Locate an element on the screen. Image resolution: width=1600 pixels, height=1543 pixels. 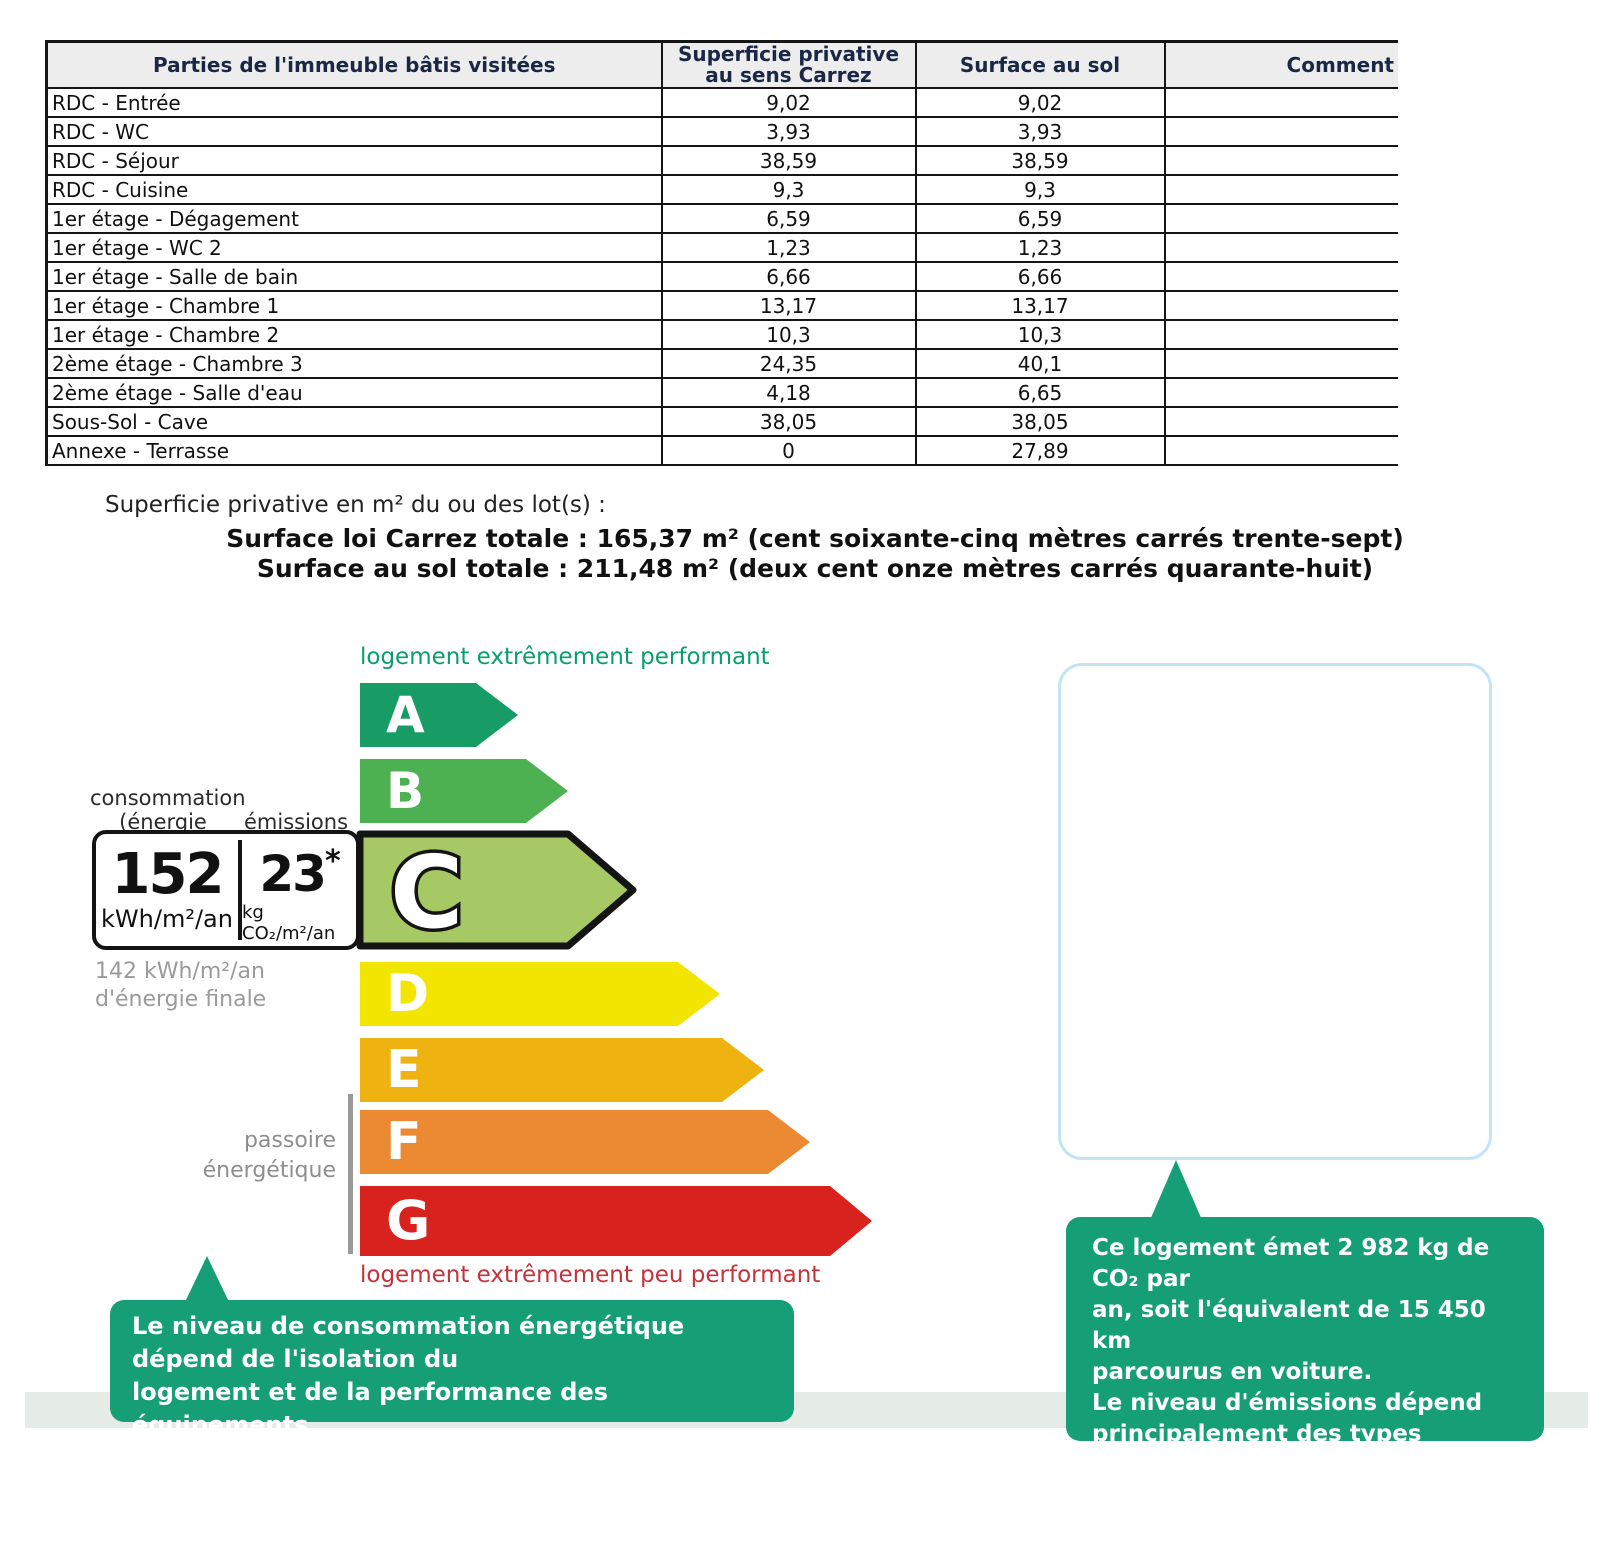
header-parts: Parties de l'immeuble bâtis visitées is located at coordinates (354, 64).